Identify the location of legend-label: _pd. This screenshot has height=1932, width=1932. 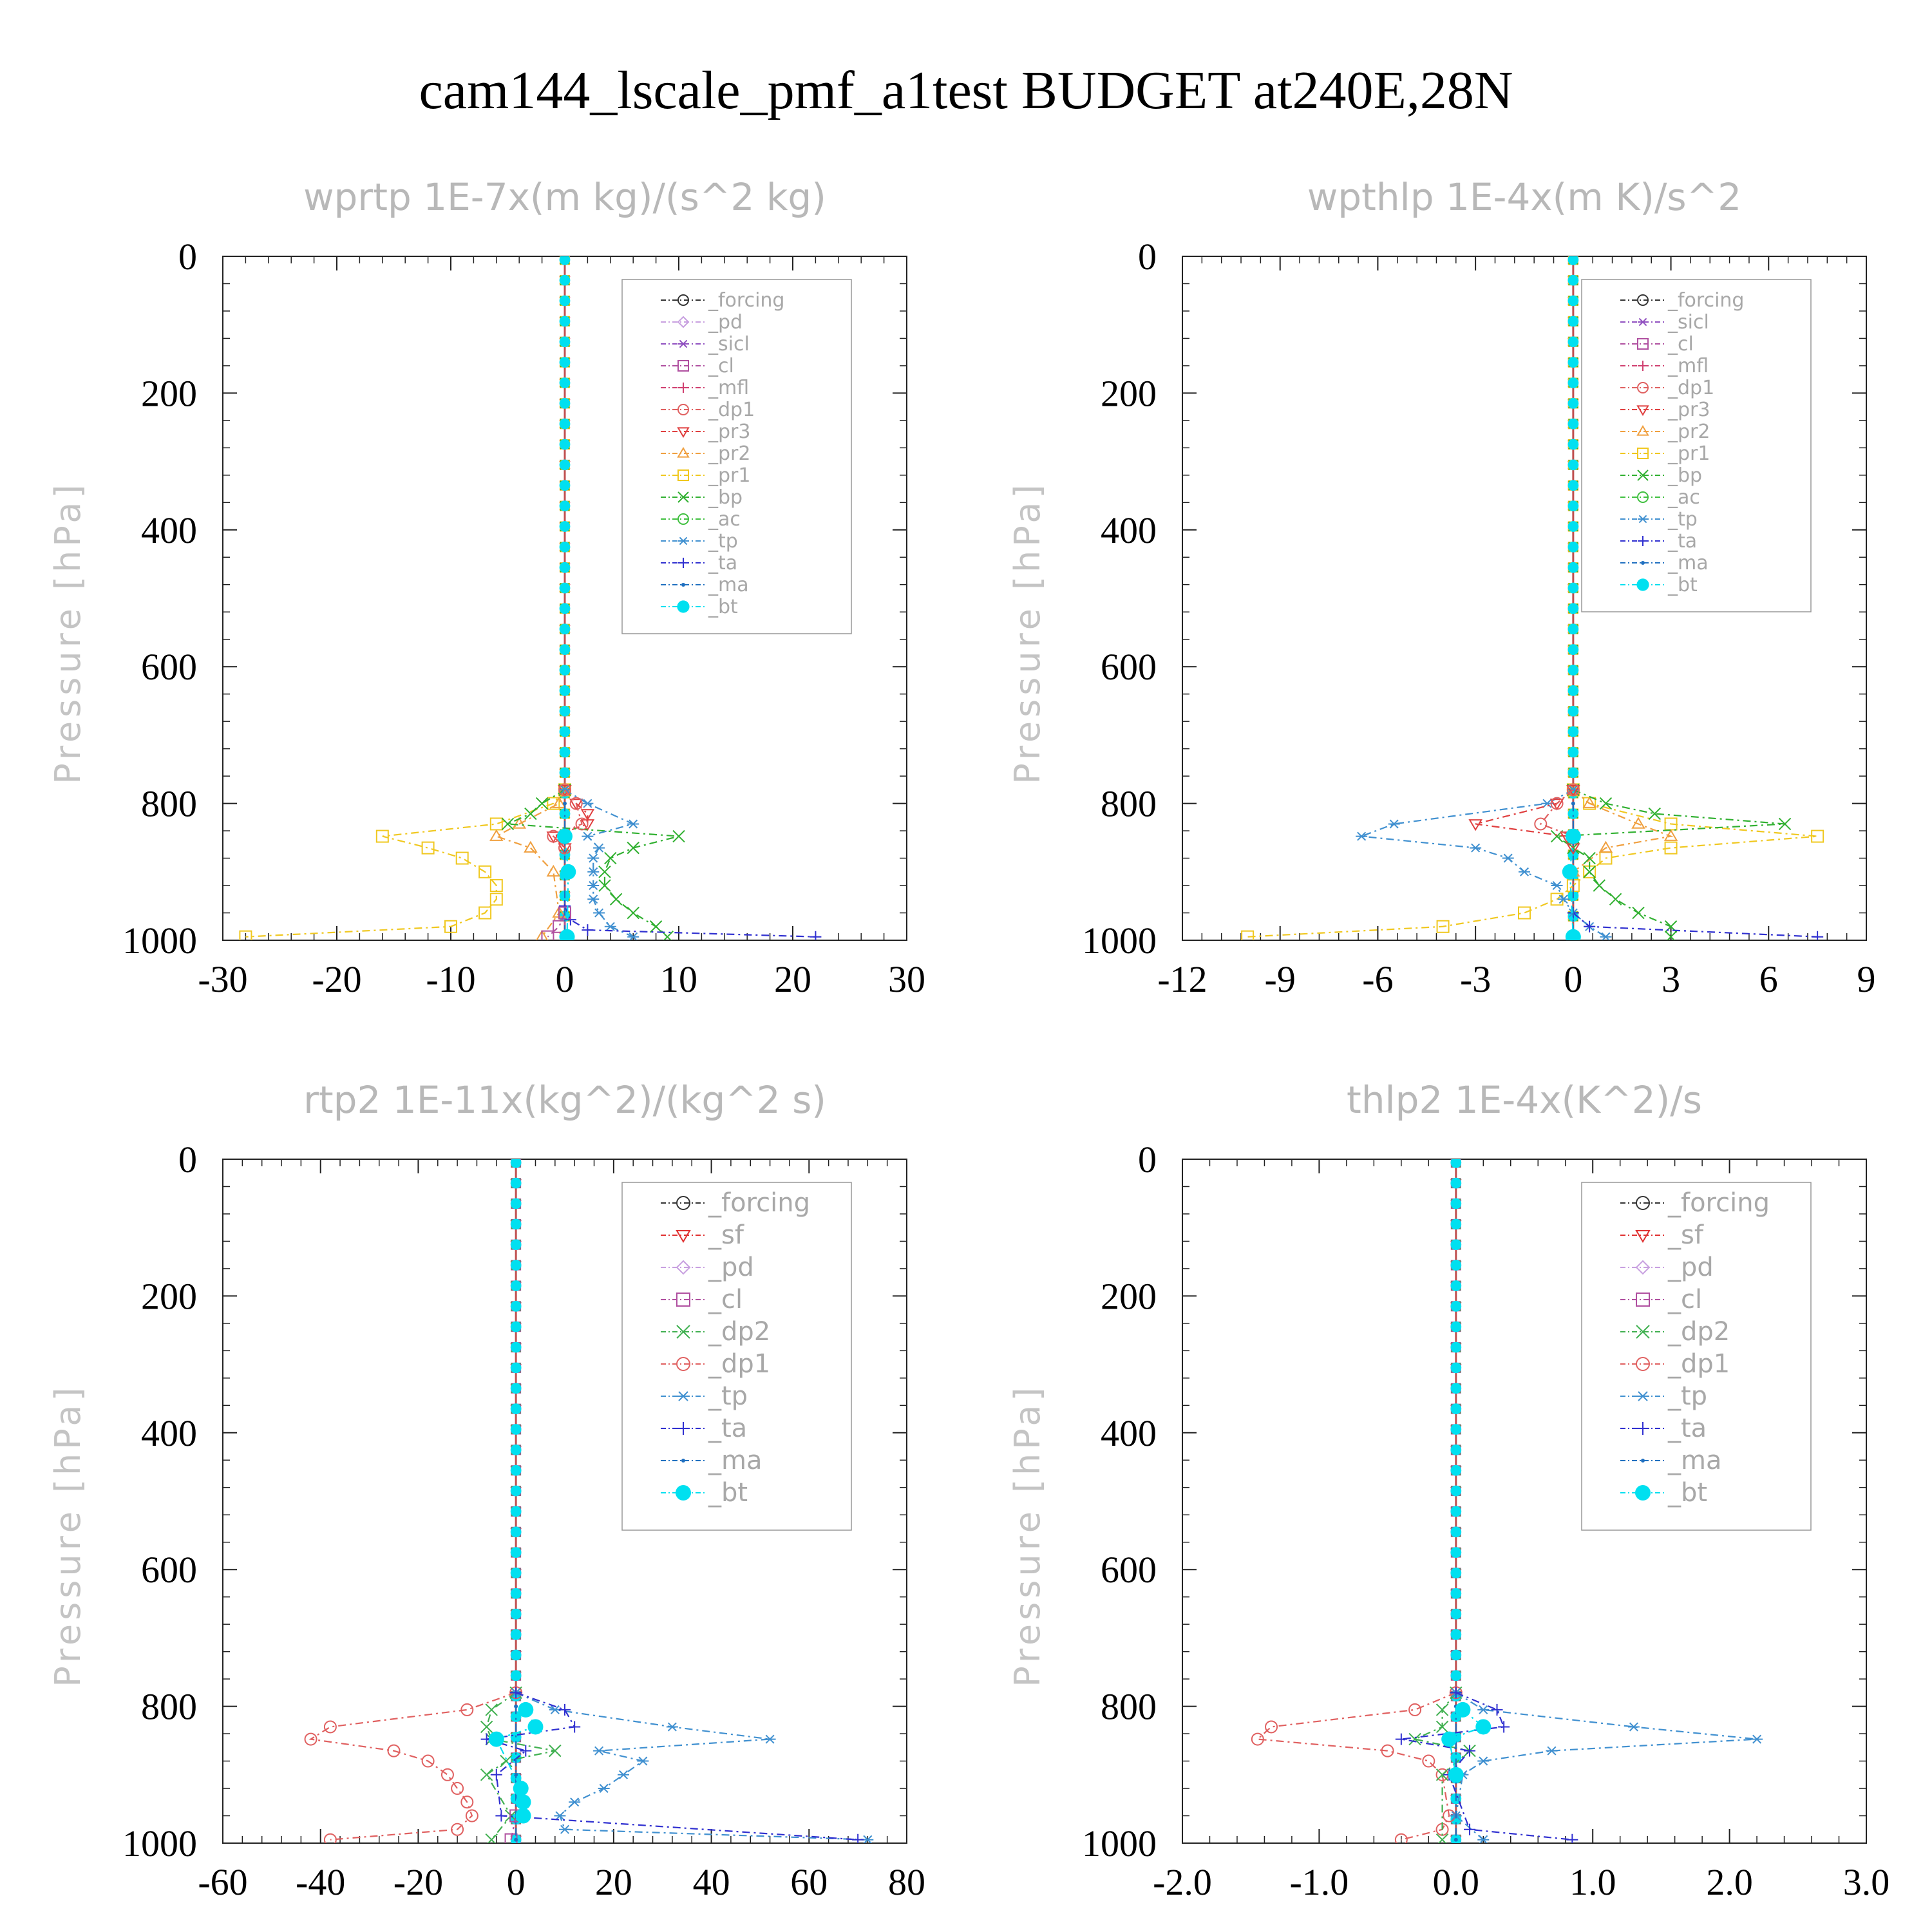
(731, 1267).